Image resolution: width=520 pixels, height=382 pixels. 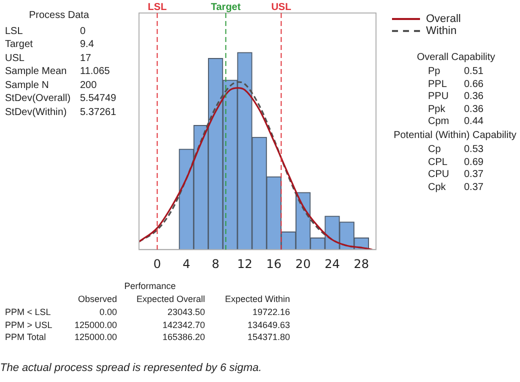 I want to click on x-tick-label: 0, so click(x=157, y=263).